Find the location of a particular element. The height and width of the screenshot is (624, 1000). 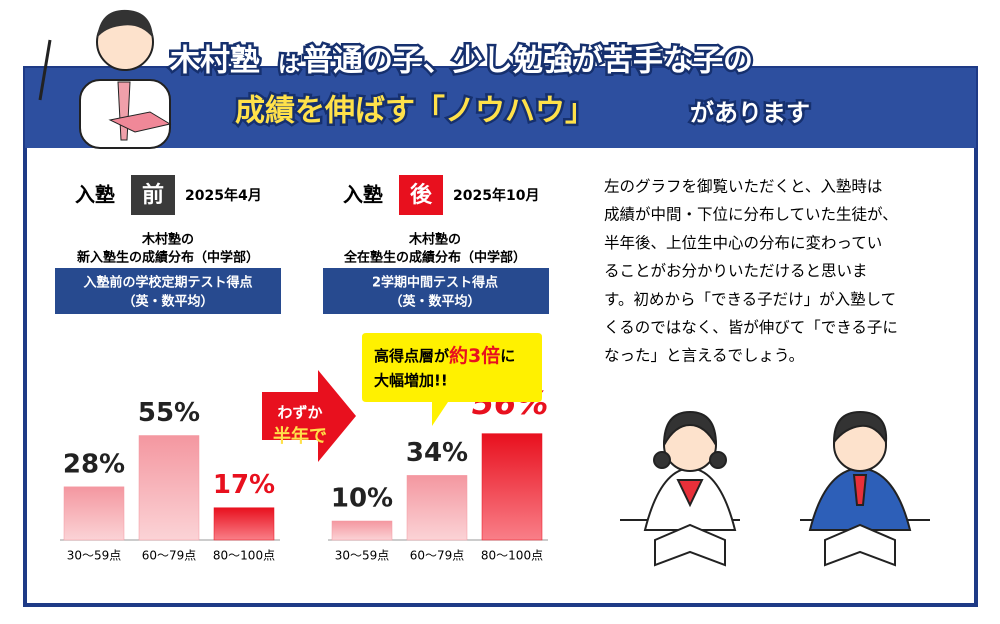

title-school: 木村塾 is located at coordinates (214, 61).